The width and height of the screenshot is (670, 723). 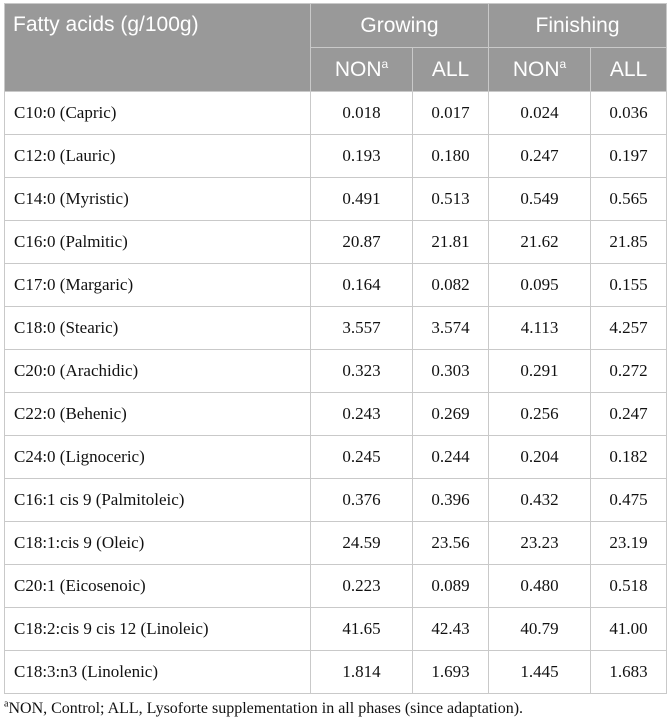 What do you see at coordinates (361, 69) in the screenshot?
I see `header-growing-non: NONa` at bounding box center [361, 69].